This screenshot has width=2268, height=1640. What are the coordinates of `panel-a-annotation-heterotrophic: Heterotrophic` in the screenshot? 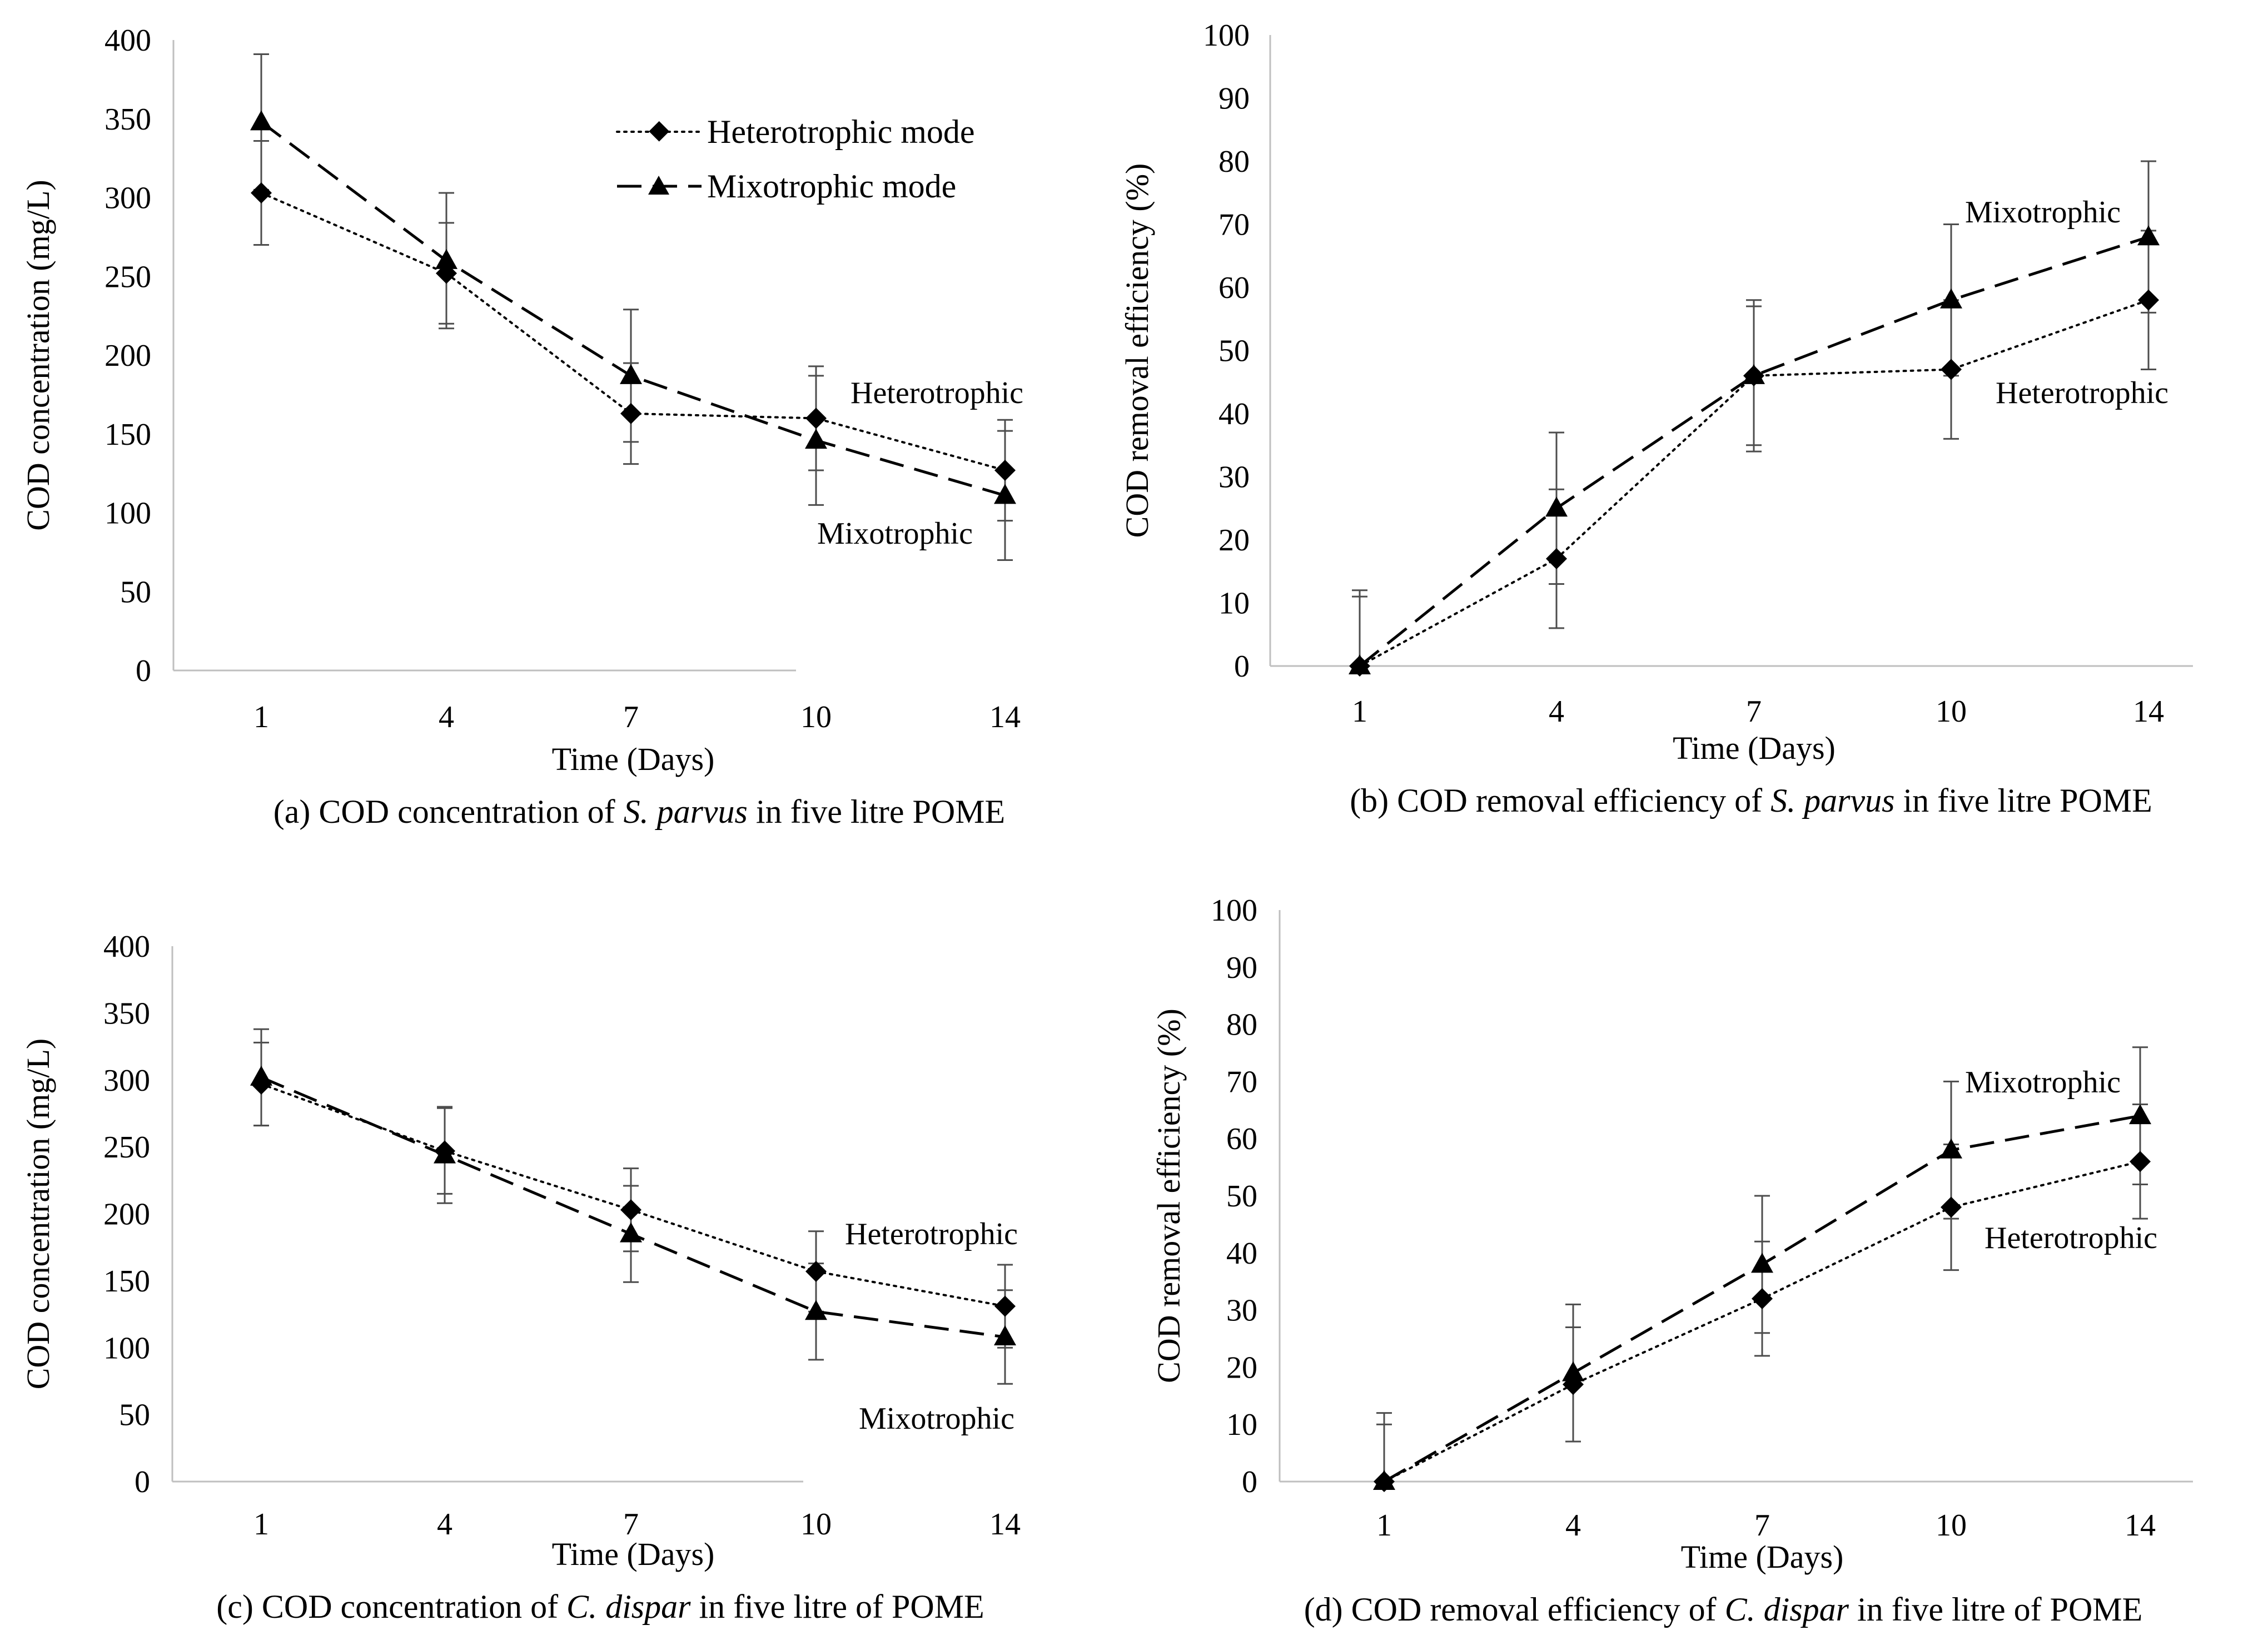 It's located at (936, 393).